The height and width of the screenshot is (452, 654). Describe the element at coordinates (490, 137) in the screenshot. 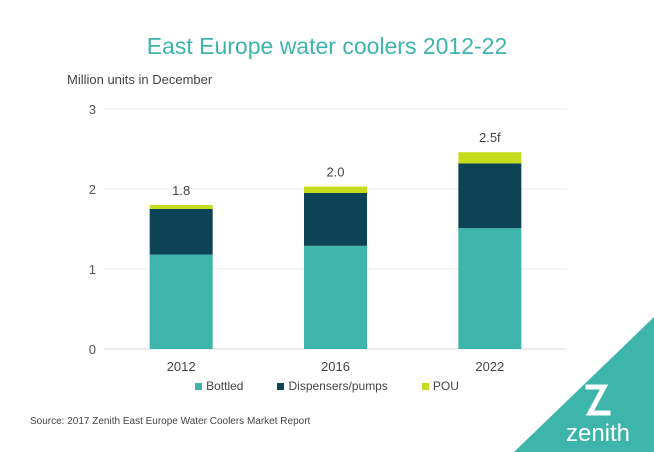

I see `total-label: 2.5f` at that location.